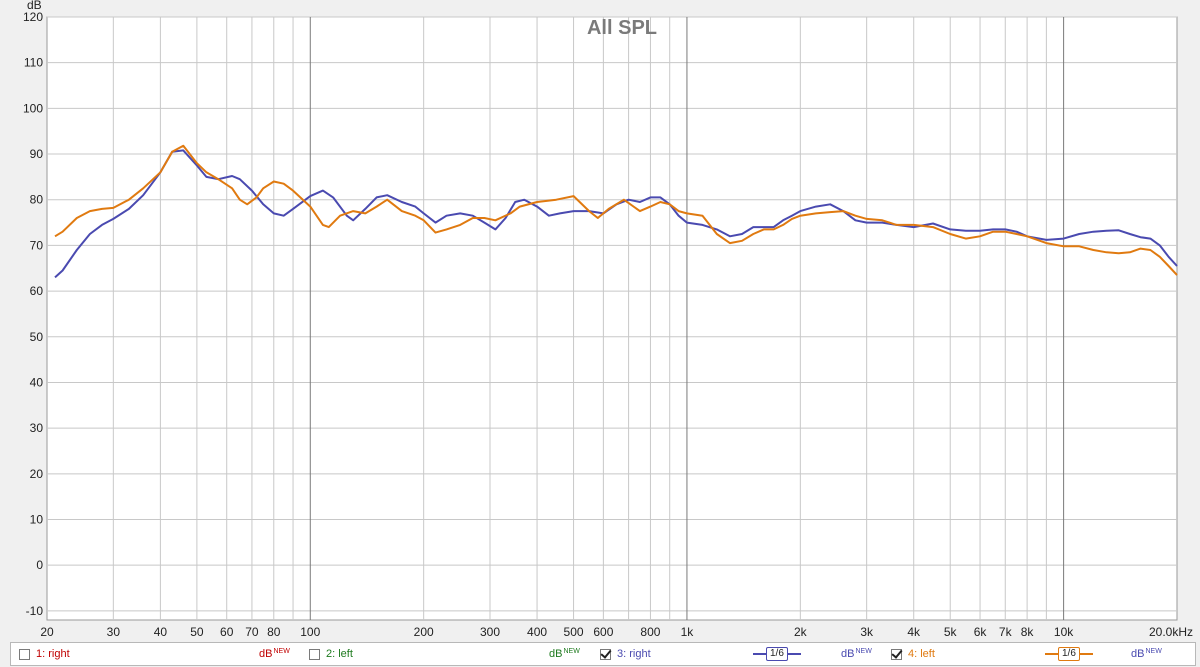 This screenshot has height=667, width=1200. Describe the element at coordinates (650, 632) in the screenshot. I see `x-tick-label: 800` at that location.